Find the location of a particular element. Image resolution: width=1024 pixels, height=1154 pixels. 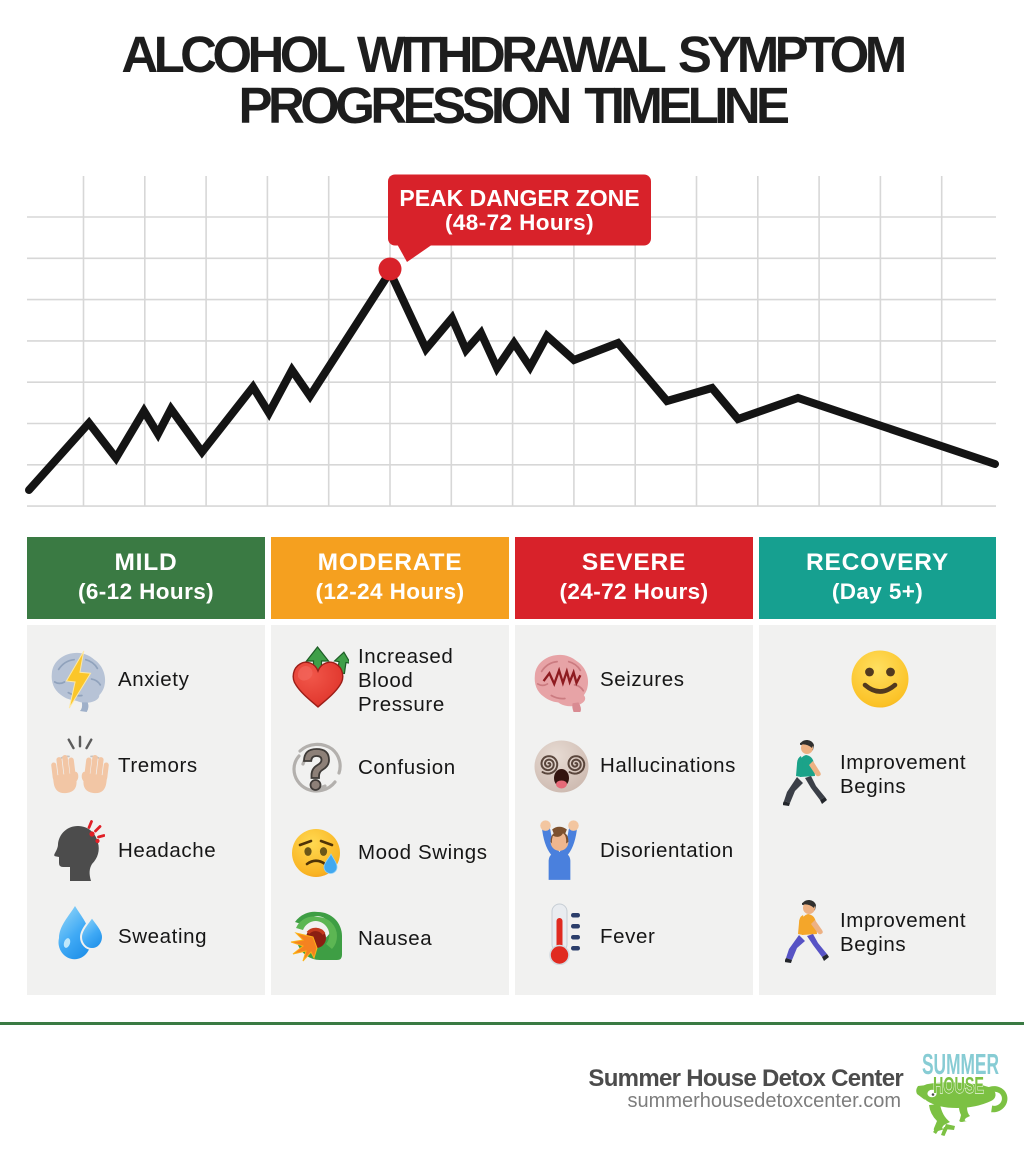

svg-text: HOUSE is located at coordinates (958, 1085).